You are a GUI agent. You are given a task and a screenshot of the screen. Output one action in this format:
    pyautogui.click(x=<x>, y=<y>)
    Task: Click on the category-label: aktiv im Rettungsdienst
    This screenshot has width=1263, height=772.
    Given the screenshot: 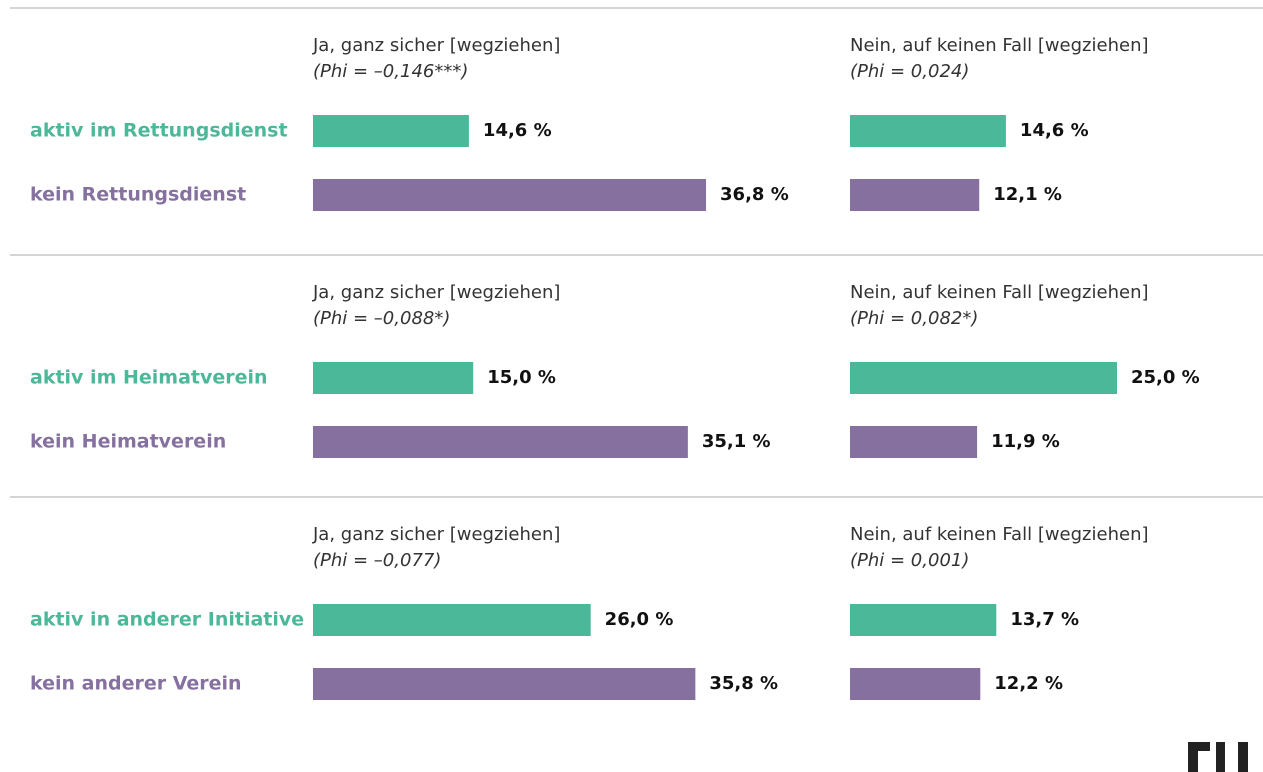 What is the action you would take?
    pyautogui.click(x=159, y=131)
    